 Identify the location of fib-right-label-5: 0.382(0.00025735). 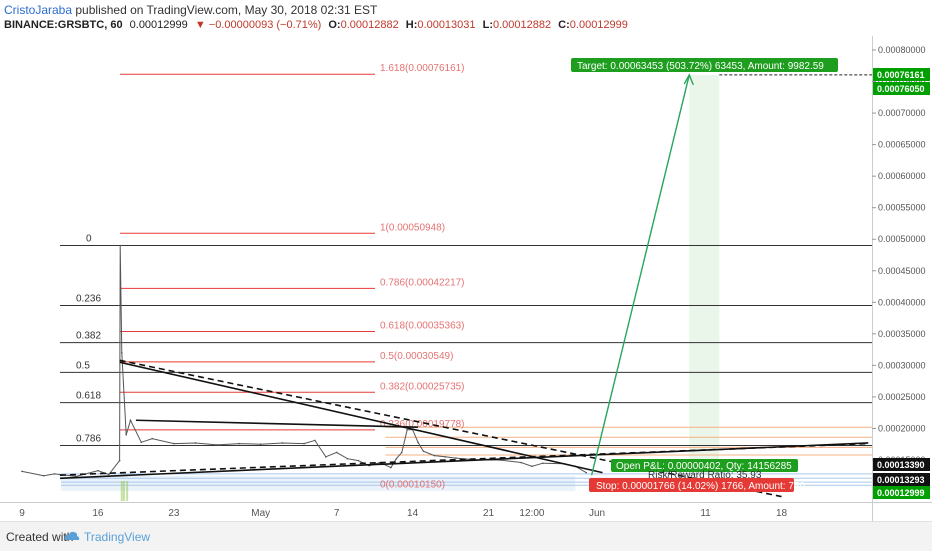
(422, 386).